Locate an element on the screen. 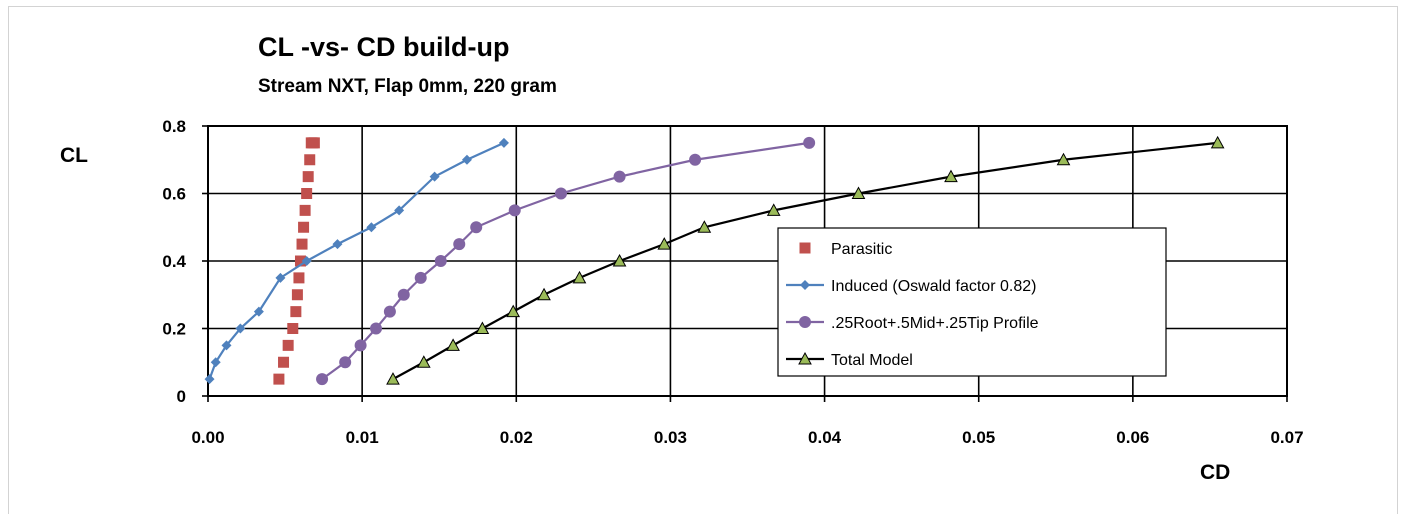 The width and height of the screenshot is (1403, 516). y-tick-label: 0.6 is located at coordinates (174, 194).